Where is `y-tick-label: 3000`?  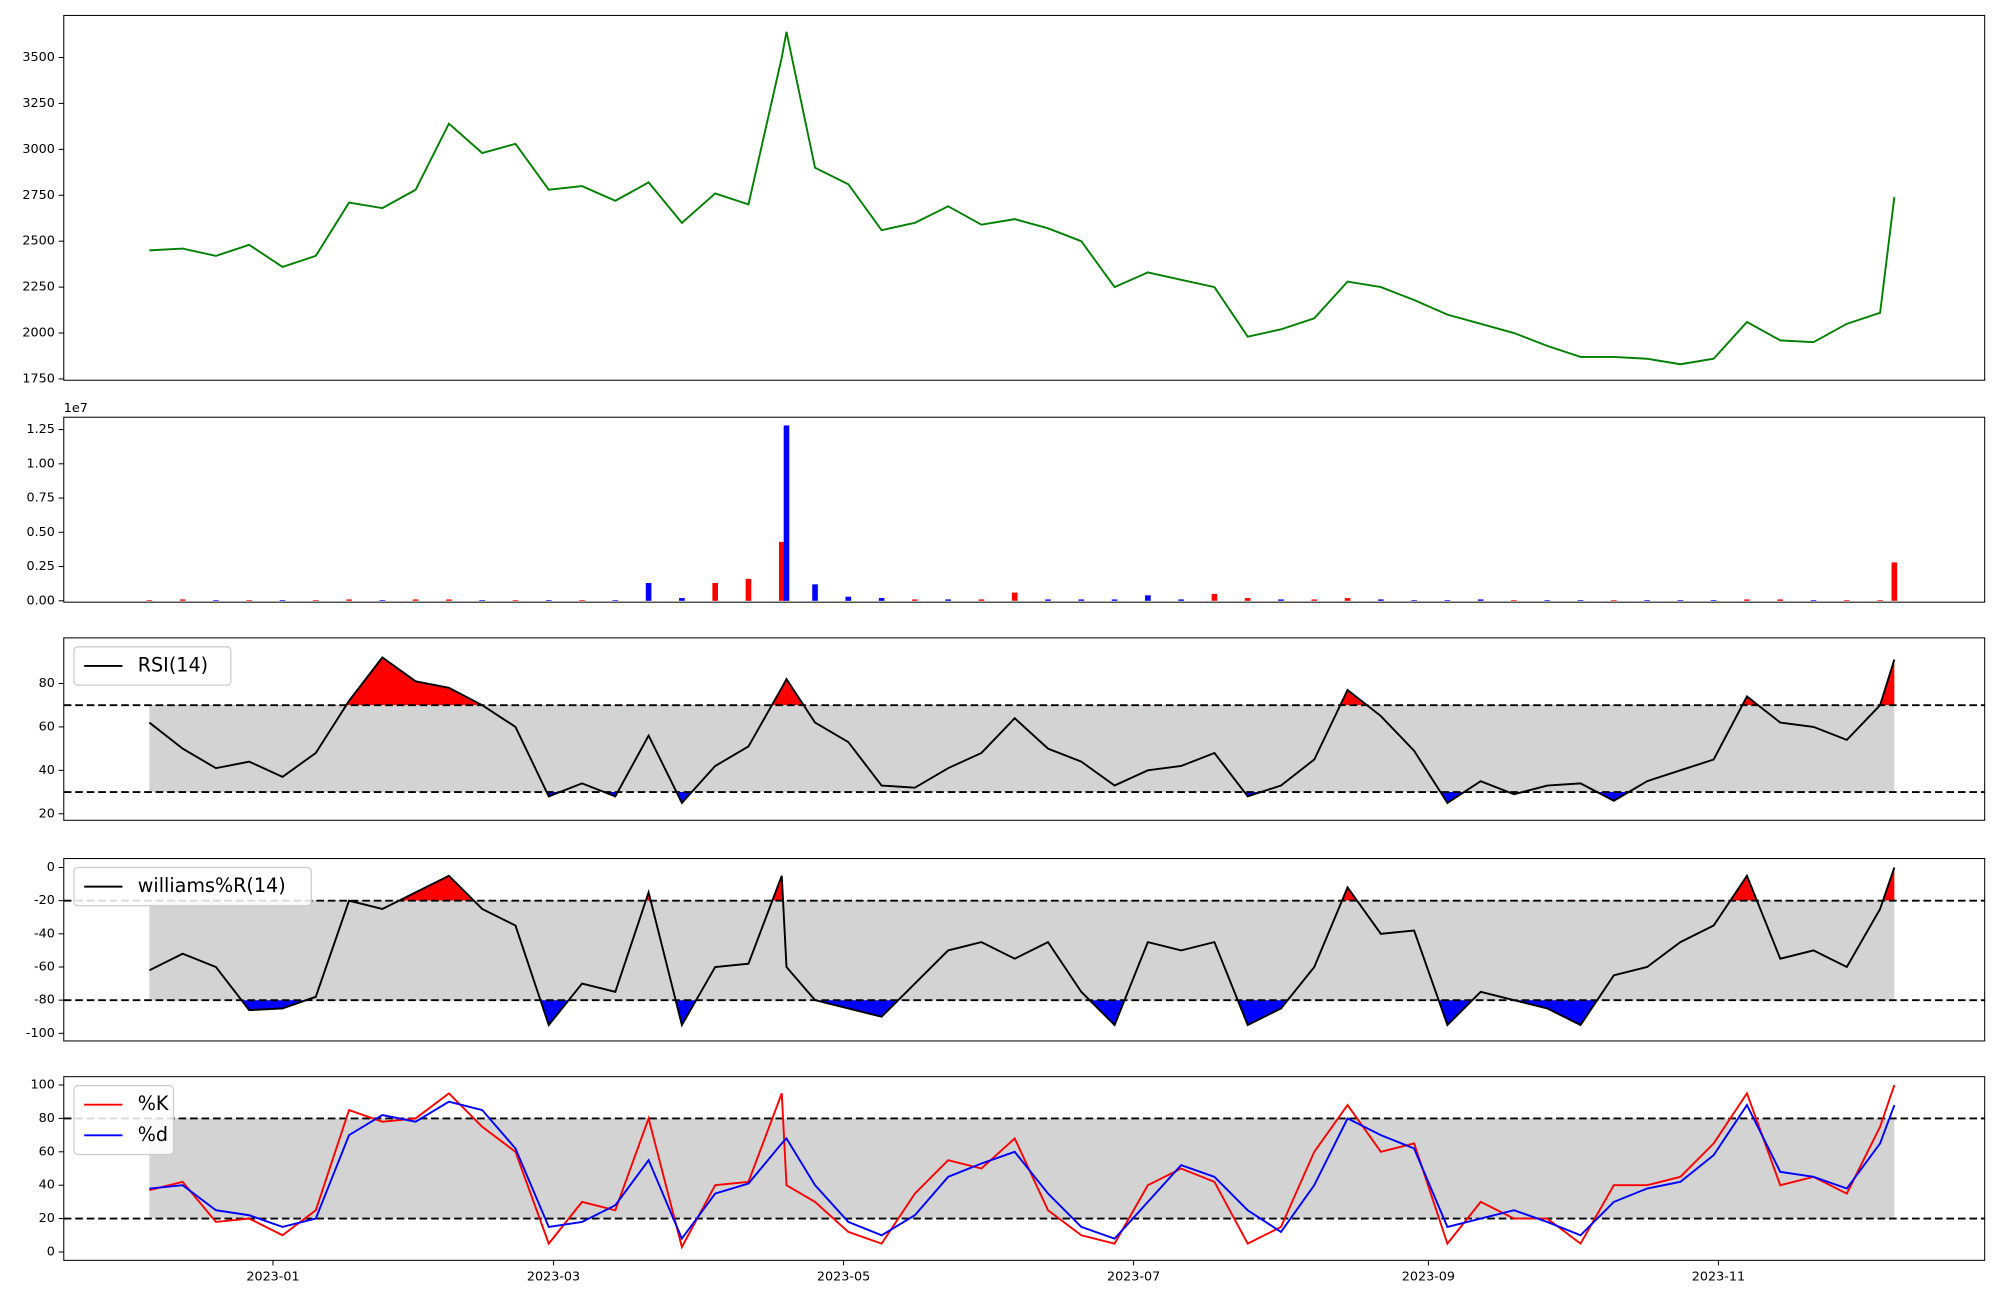
y-tick-label: 3000 is located at coordinates (38, 149).